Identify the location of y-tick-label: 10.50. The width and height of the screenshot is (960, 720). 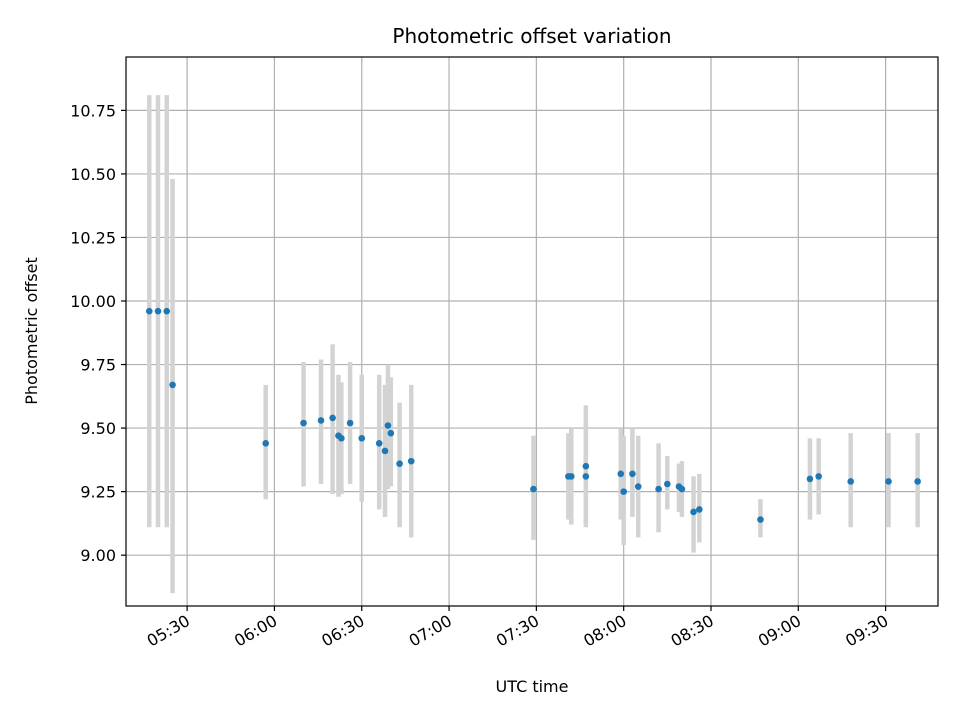
(93, 174).